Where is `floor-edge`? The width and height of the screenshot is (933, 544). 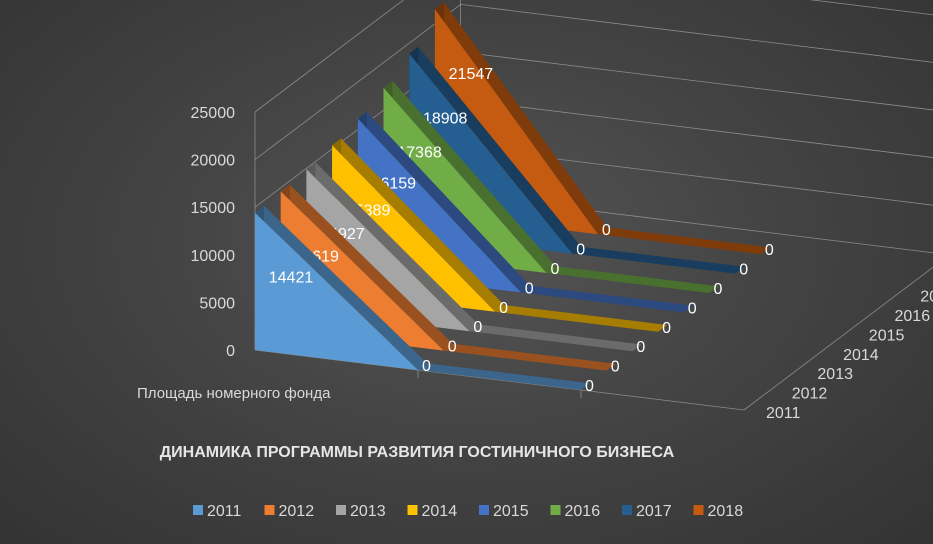 floor-edge is located at coordinates (838, 338).